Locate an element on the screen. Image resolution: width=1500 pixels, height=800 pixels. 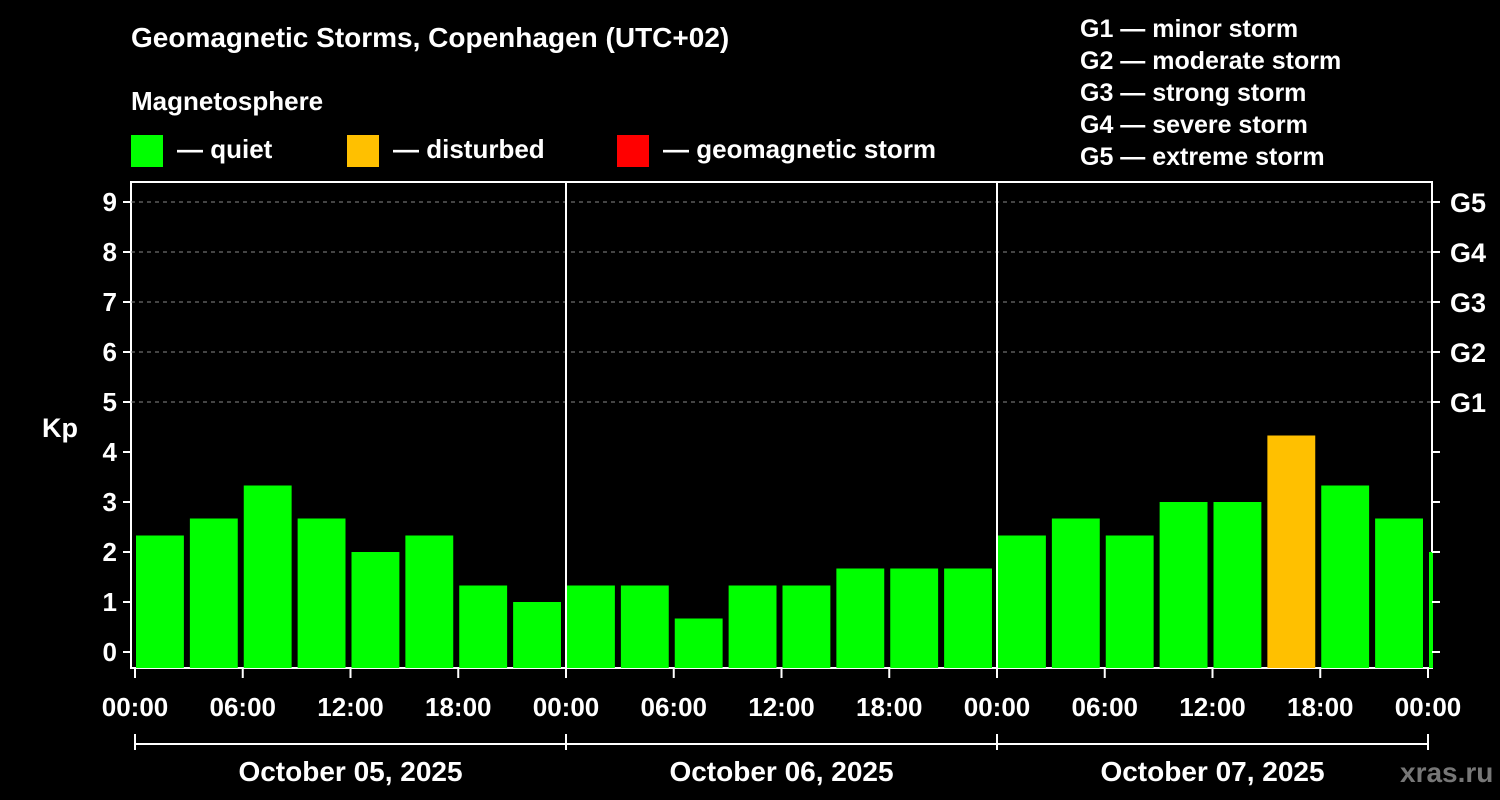
y-tick-label: 3 is located at coordinates (110, 502).